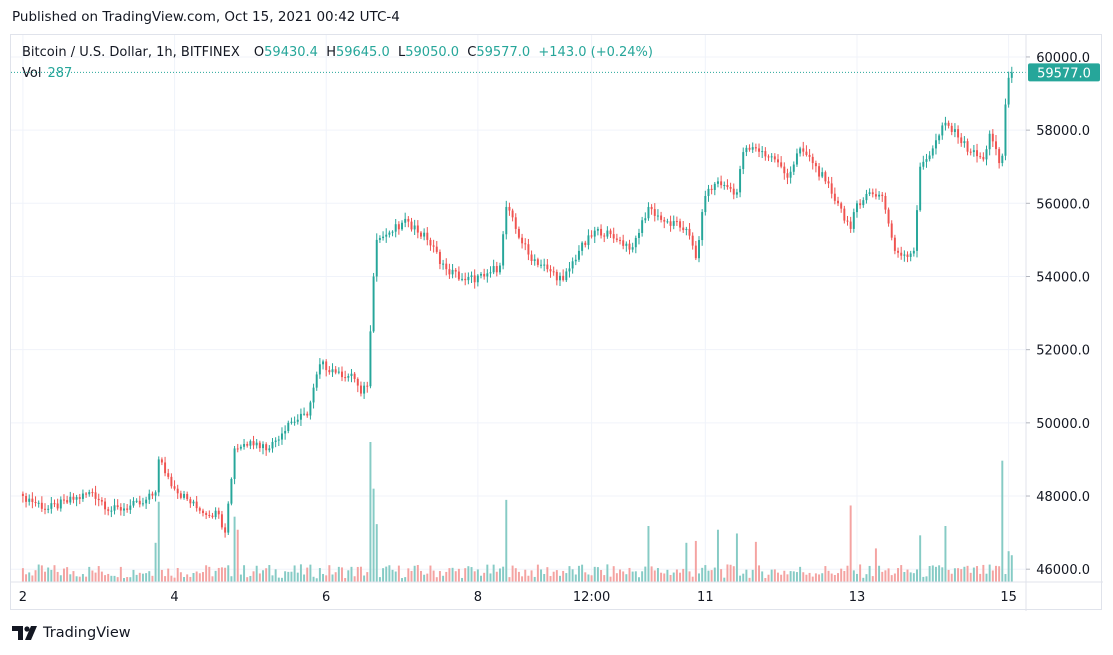  Describe the element at coordinates (362, 52) in the screenshot. I see `high-value: 59645.0` at that location.